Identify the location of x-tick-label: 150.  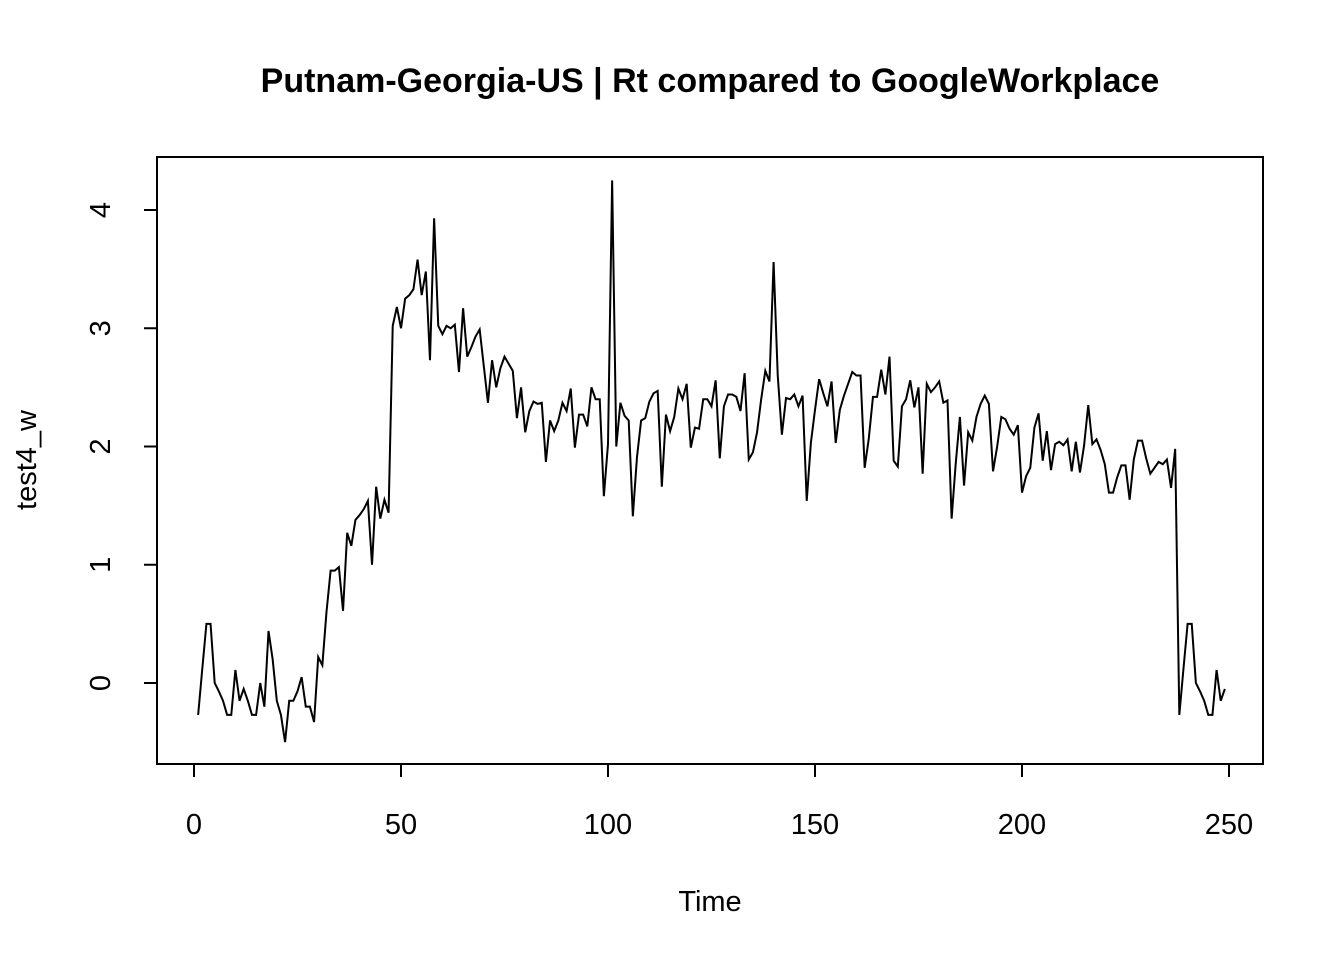
(815, 825).